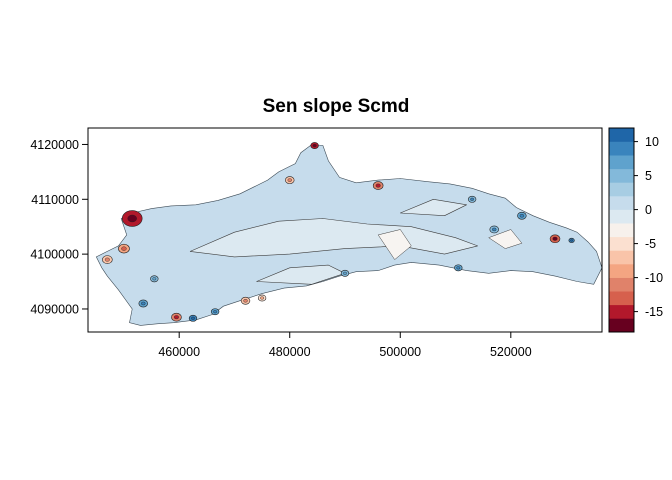 The width and height of the screenshot is (672, 480). What do you see at coordinates (648, 176) in the screenshot?
I see `colorbar-tick-label: 5` at bounding box center [648, 176].